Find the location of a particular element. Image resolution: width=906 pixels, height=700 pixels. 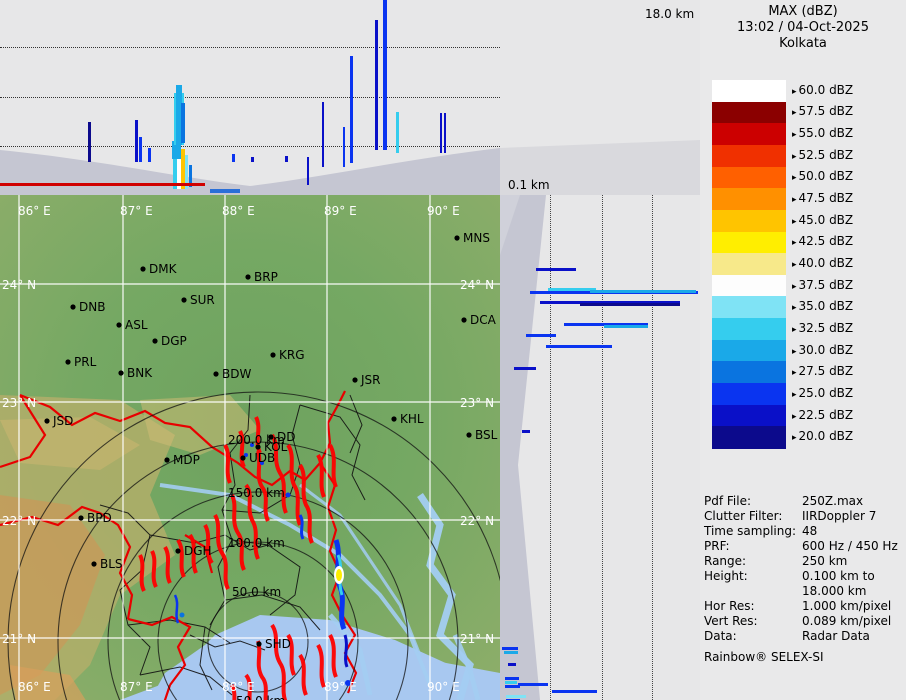

top-panel-baseline is located at coordinates (102, 184).